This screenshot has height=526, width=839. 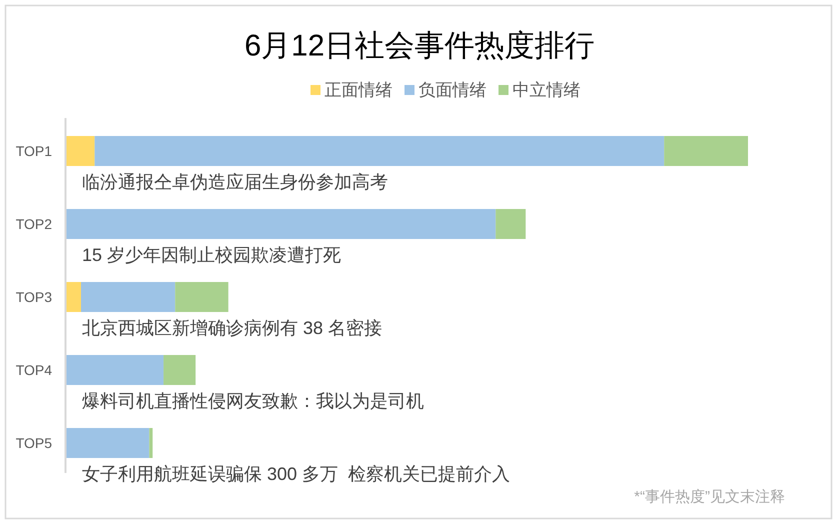 I want to click on tick-label: TOP1, so click(x=34, y=151).